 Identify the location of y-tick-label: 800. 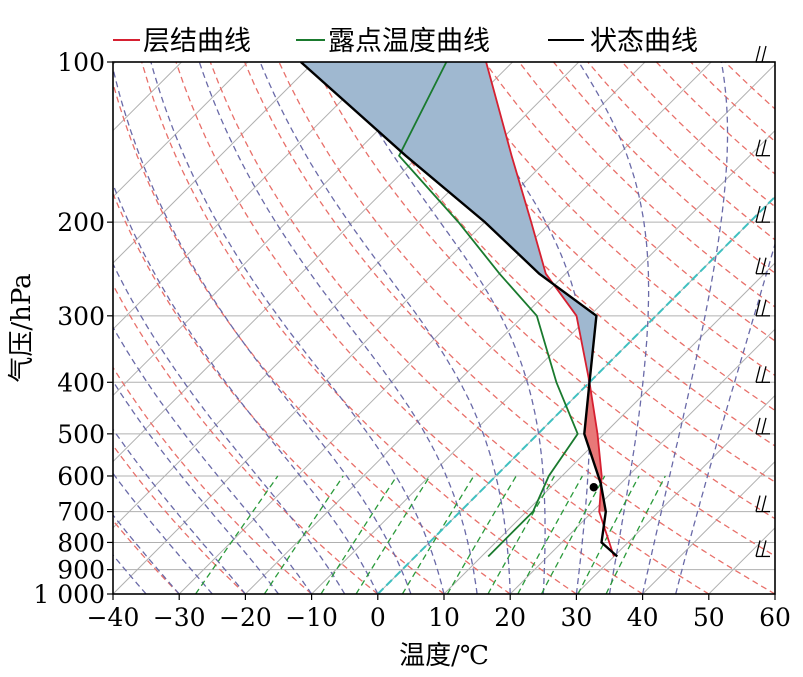
(81, 542).